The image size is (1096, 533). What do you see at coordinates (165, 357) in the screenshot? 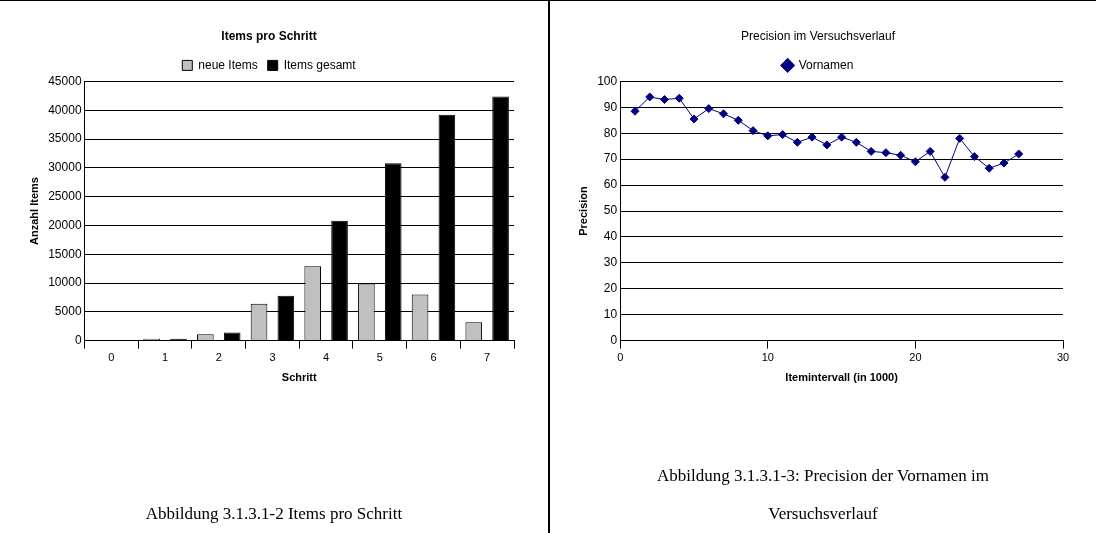
I see `x-tick-label: 1` at bounding box center [165, 357].